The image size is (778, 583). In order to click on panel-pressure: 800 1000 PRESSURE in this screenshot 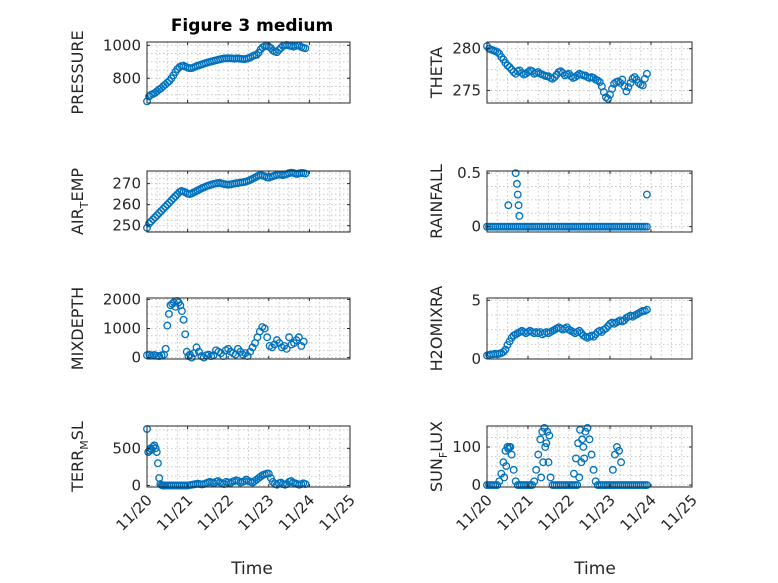, I will do `click(209, 72)`.